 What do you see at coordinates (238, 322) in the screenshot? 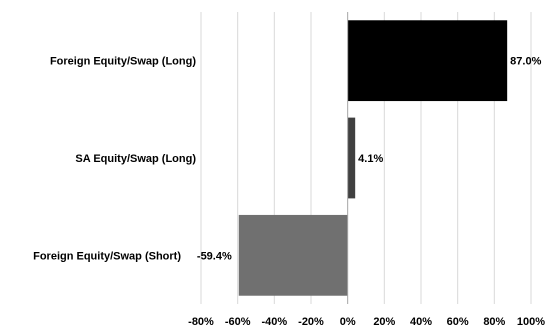
I see `x-tick-label: -60%` at bounding box center [238, 322].